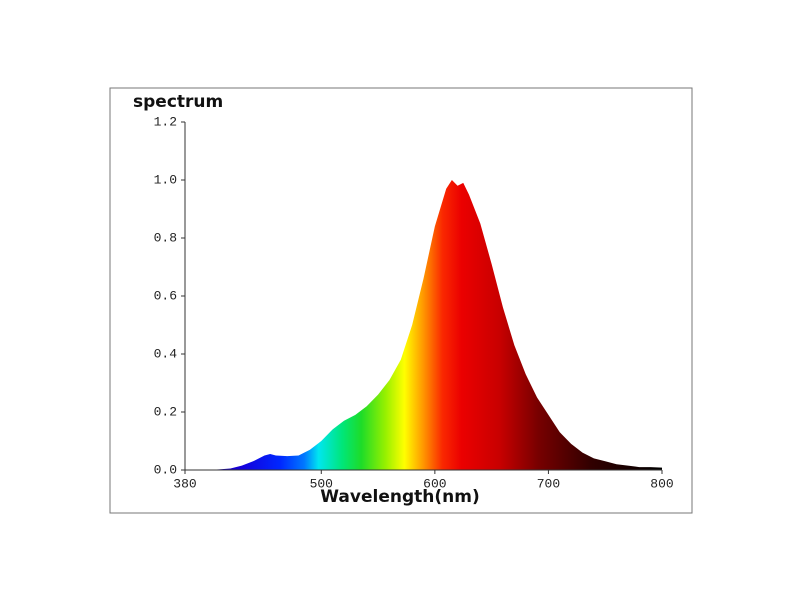  What do you see at coordinates (165, 295) in the screenshot?
I see `y-tick-label: 0.6` at bounding box center [165, 295].